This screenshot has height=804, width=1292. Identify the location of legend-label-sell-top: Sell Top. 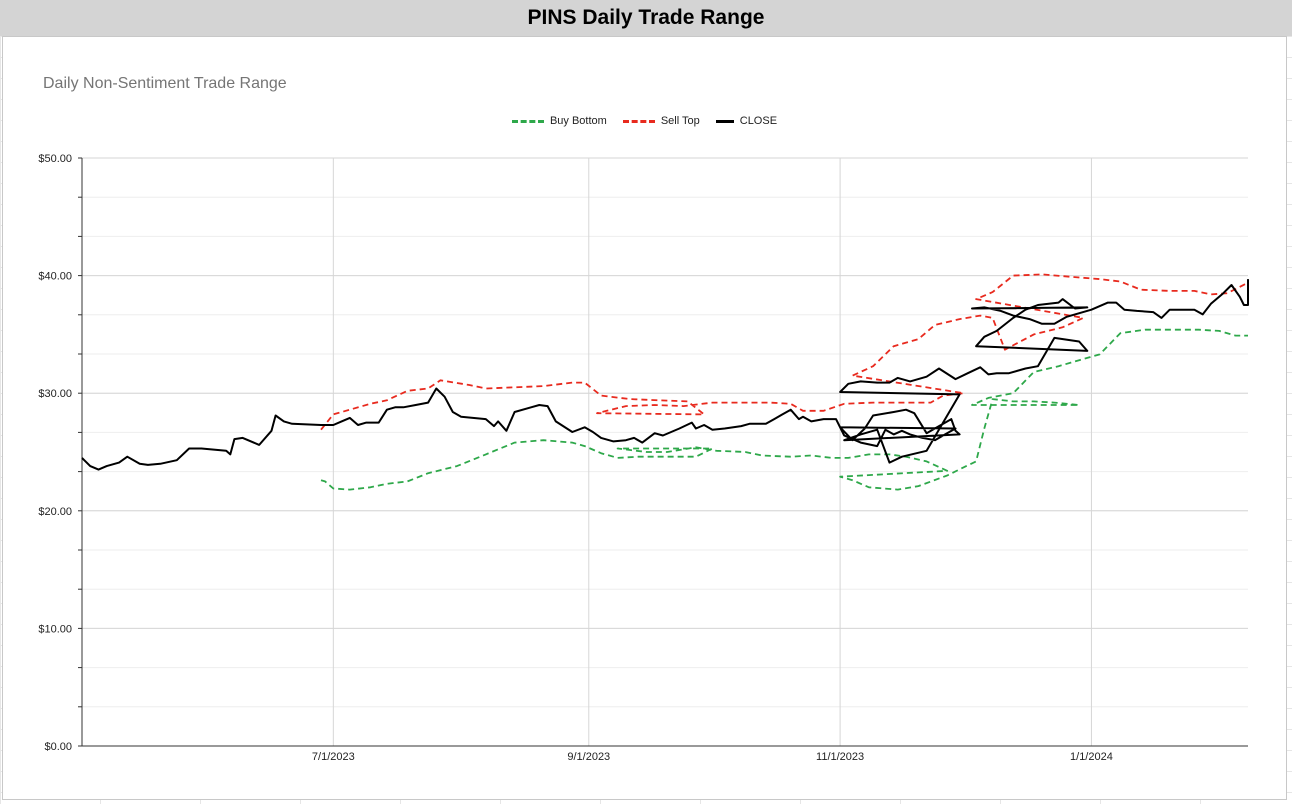
(680, 121).